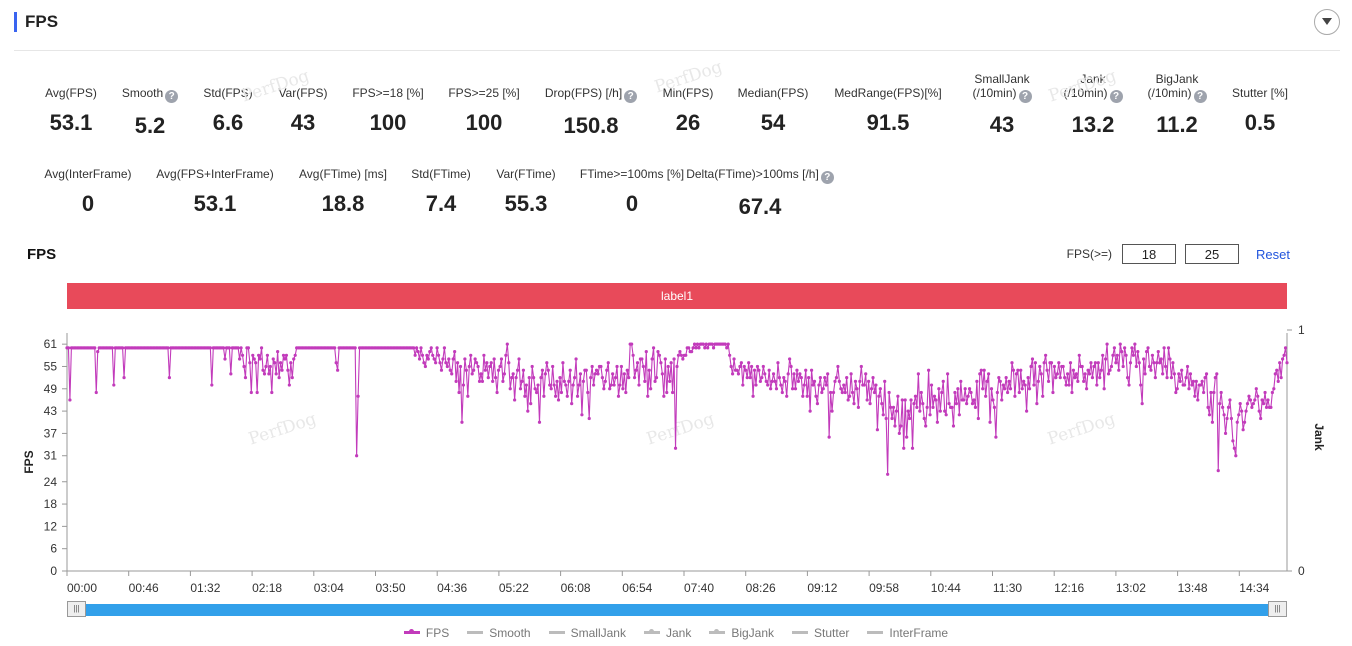 The width and height of the screenshot is (1352, 646). What do you see at coordinates (303, 93) in the screenshot?
I see `metric-label-text: Var(FPS)` at bounding box center [303, 93].